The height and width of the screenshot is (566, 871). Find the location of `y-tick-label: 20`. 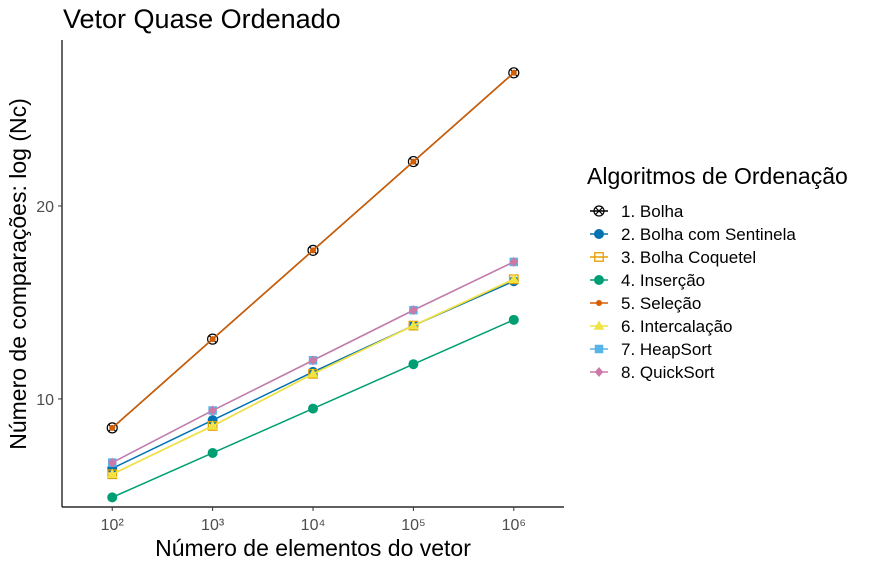

y-tick-label: 20 is located at coordinates (45, 207).